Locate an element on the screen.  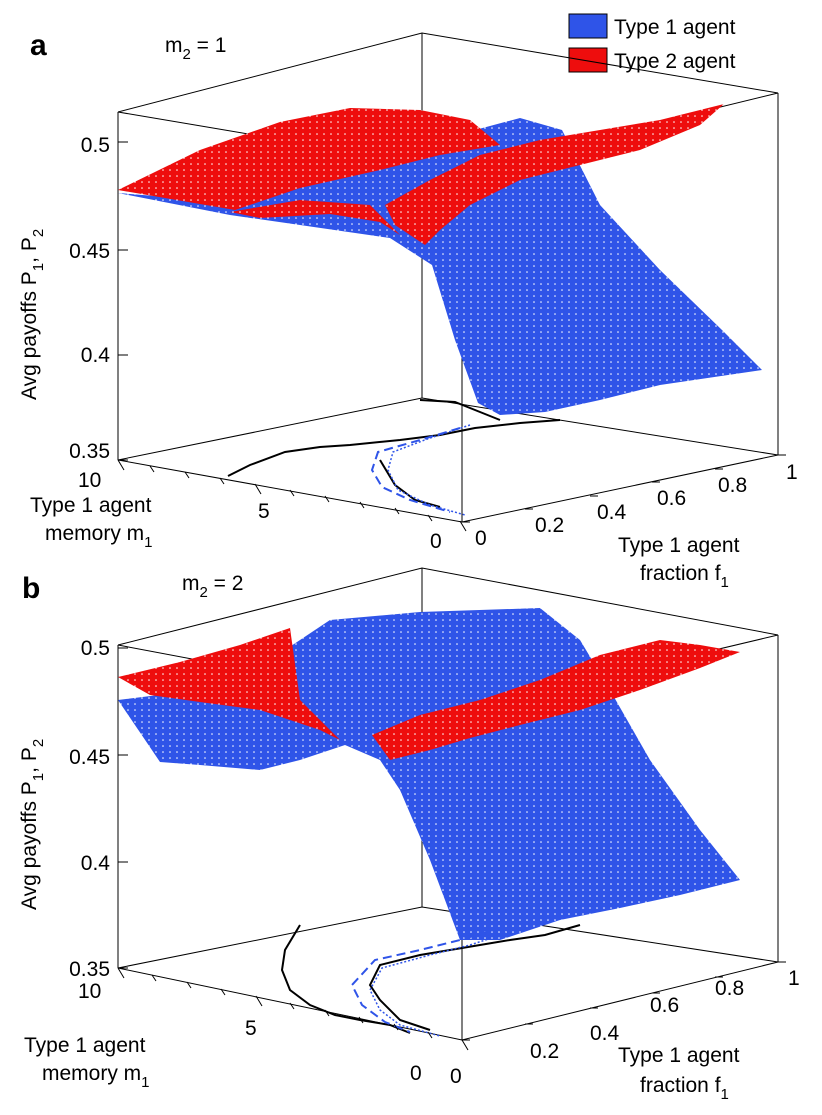
panel-b-m-axis-label: memory m1 is located at coordinates (96, 1076).